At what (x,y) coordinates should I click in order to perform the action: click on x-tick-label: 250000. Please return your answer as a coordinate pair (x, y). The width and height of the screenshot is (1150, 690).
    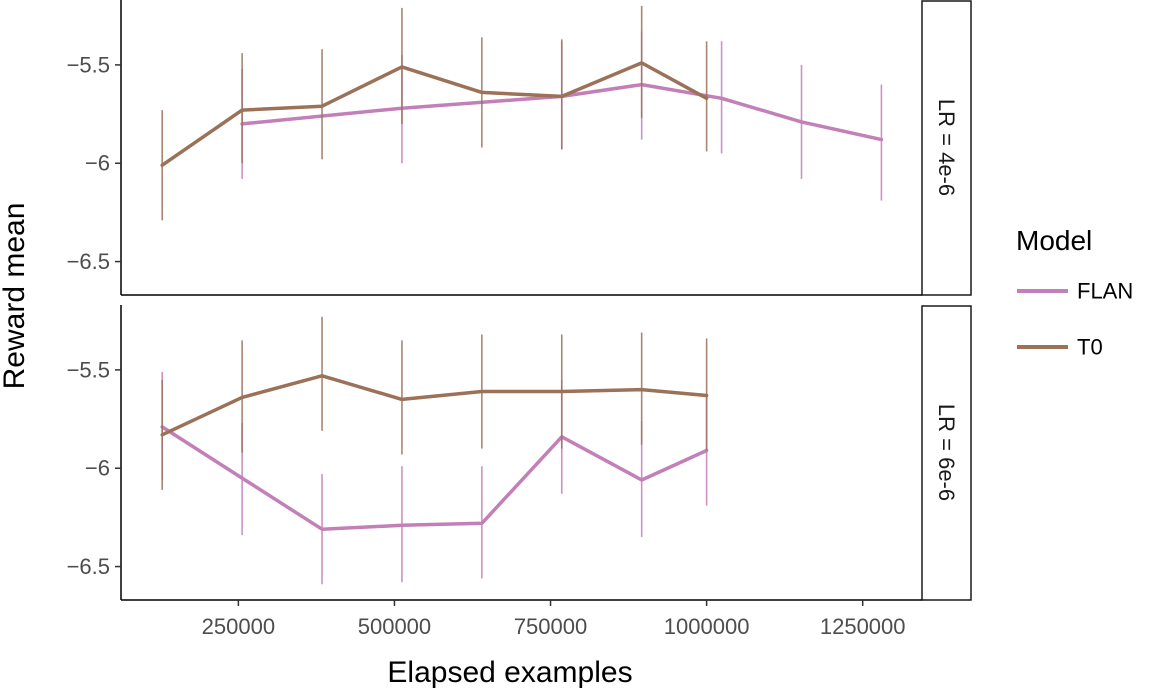
    Looking at the image, I should click on (238, 626).